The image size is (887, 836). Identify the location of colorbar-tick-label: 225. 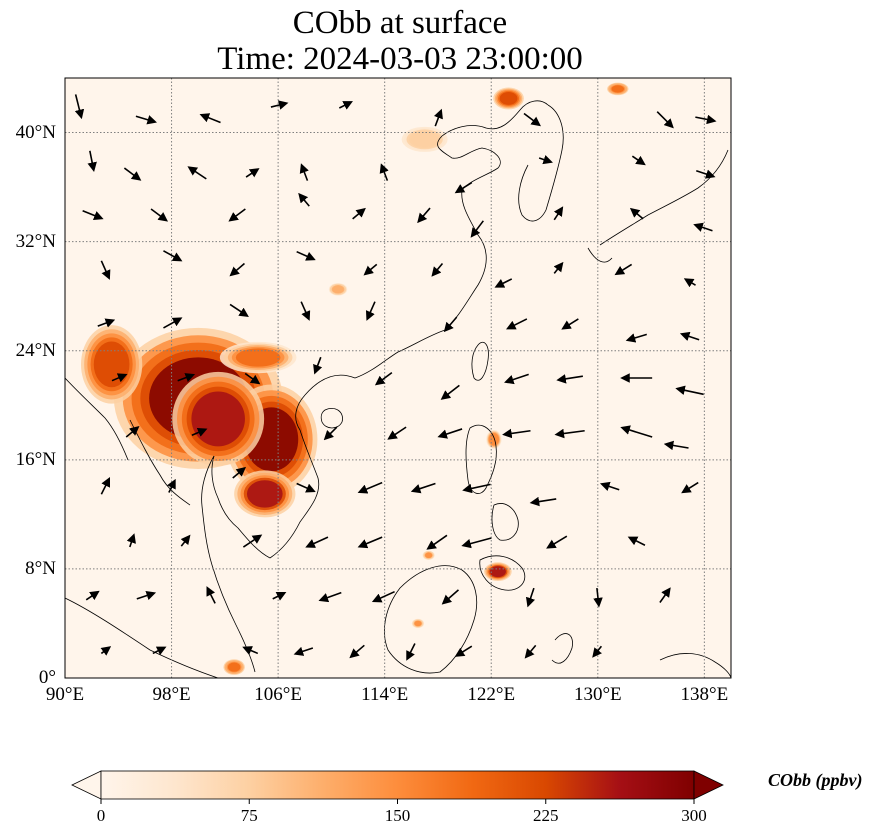
(546, 815).